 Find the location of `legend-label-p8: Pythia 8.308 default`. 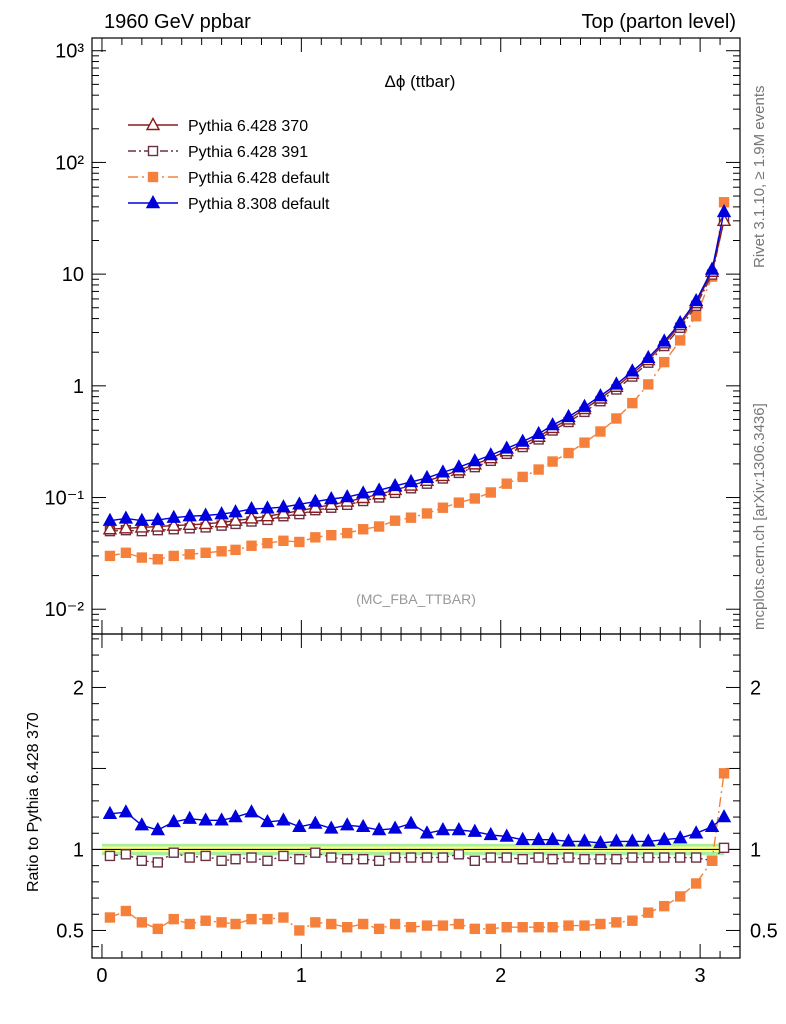

legend-label-p8: Pythia 8.308 default is located at coordinates (259, 204).